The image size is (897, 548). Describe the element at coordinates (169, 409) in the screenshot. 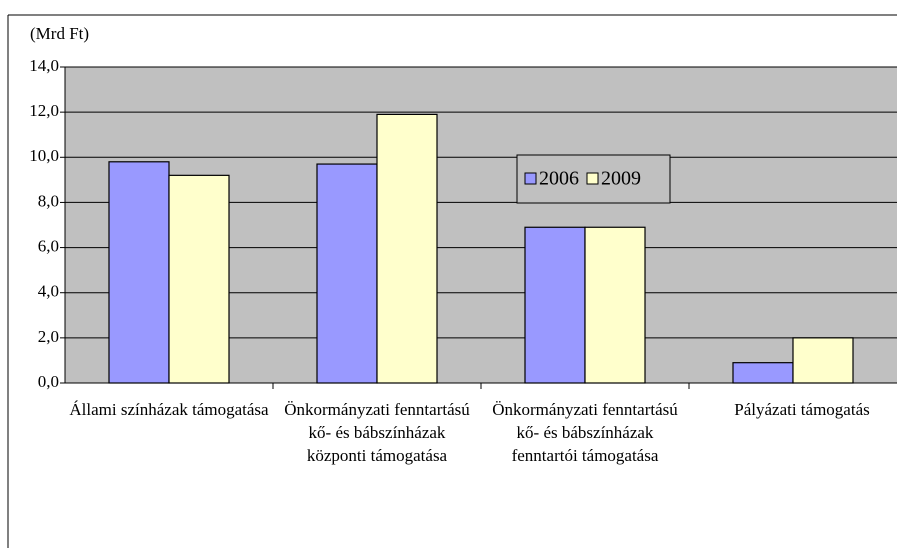

I see `x-tick-label: Állami színházak támogatása` at that location.